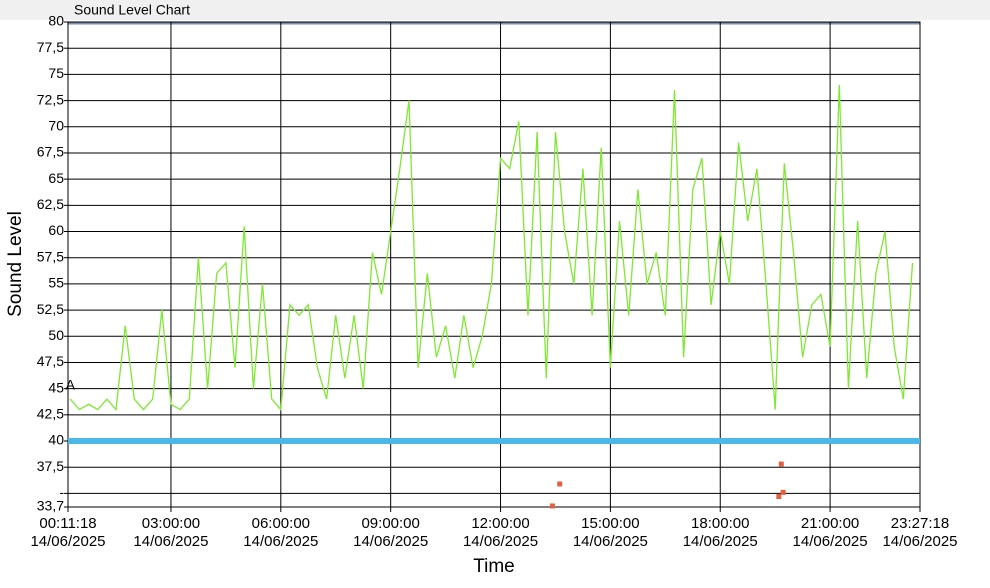  What do you see at coordinates (68, 532) in the screenshot?
I see `x-tick-label: 00:11:18 14/06/2025` at bounding box center [68, 532].